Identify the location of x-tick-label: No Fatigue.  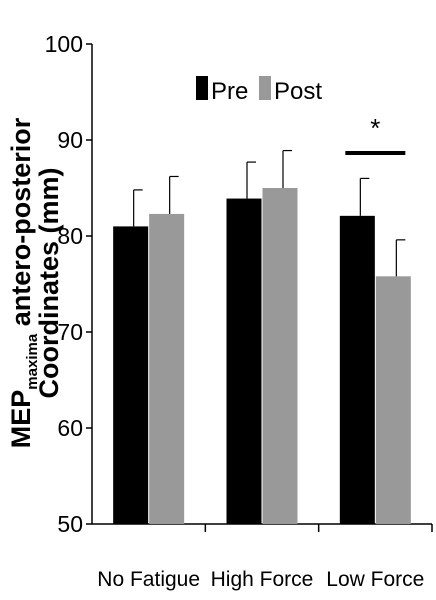
(148, 579).